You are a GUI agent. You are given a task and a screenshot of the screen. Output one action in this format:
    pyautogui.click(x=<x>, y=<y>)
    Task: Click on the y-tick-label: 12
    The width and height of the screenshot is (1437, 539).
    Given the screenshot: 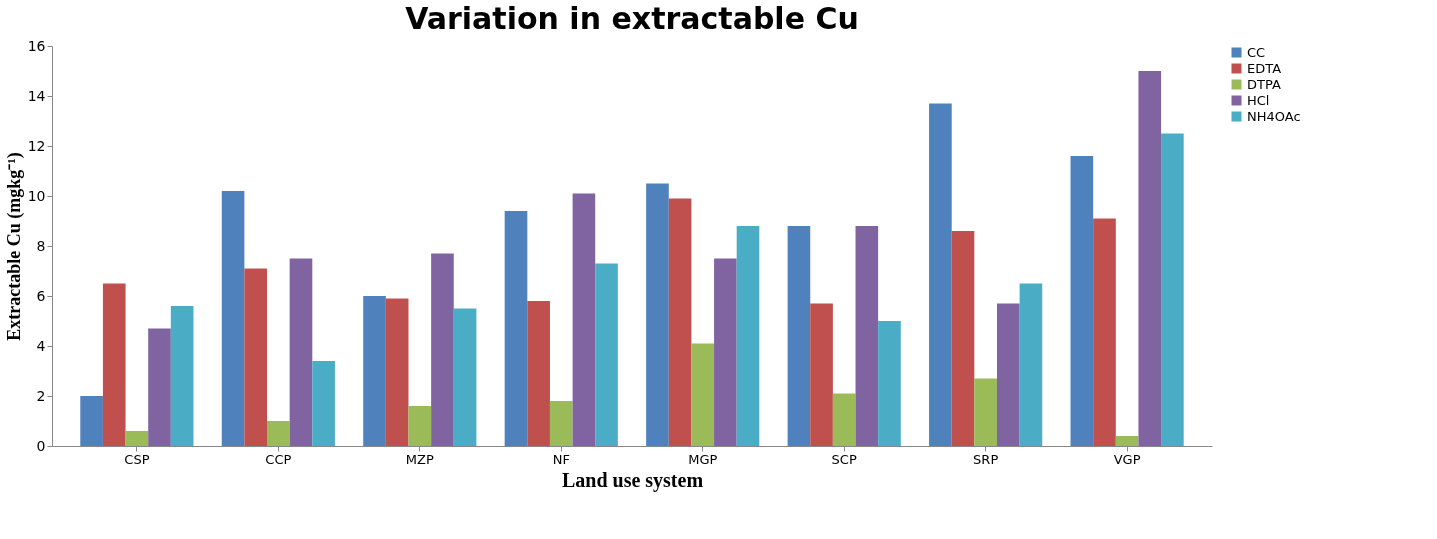 What is the action you would take?
    pyautogui.click(x=36, y=145)
    